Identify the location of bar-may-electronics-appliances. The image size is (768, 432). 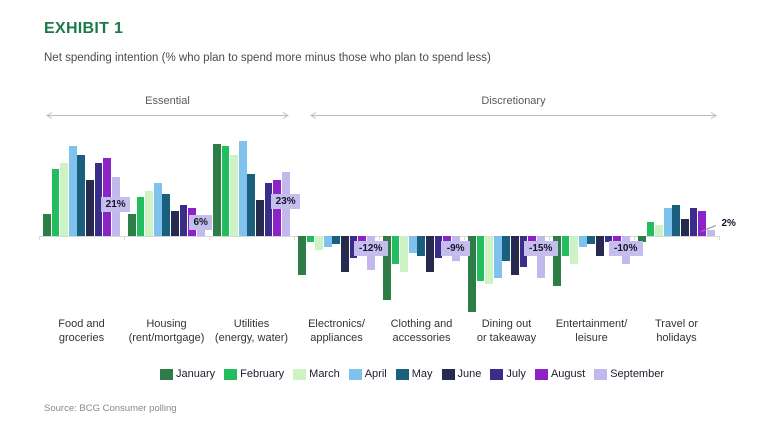
(336, 240).